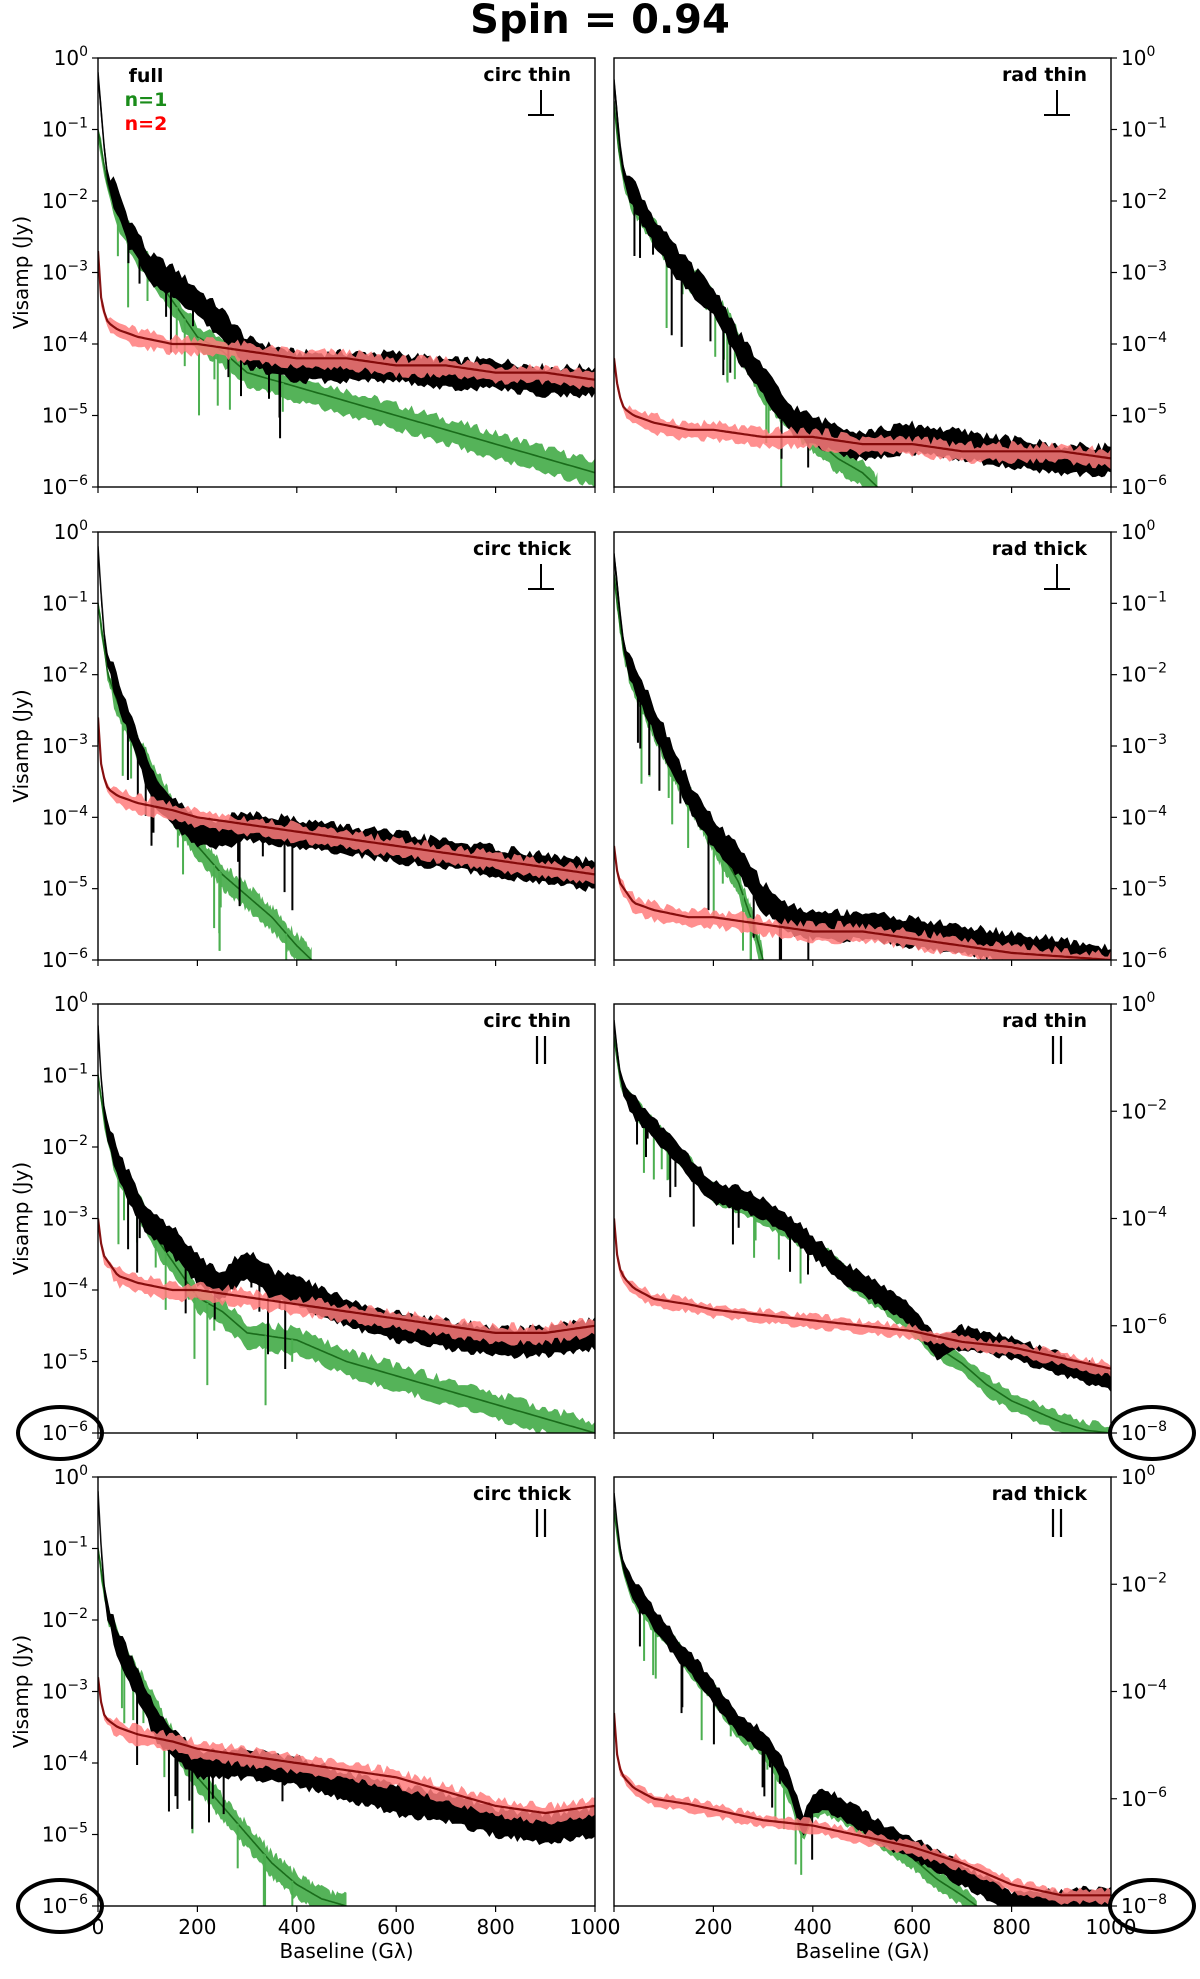  I want to click on legend-entry: n=1, so click(146, 100).